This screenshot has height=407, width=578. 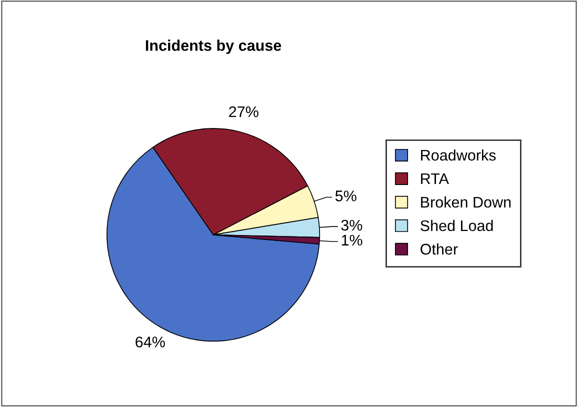 What do you see at coordinates (351, 225) in the screenshot?
I see `data-label: 3%` at bounding box center [351, 225].